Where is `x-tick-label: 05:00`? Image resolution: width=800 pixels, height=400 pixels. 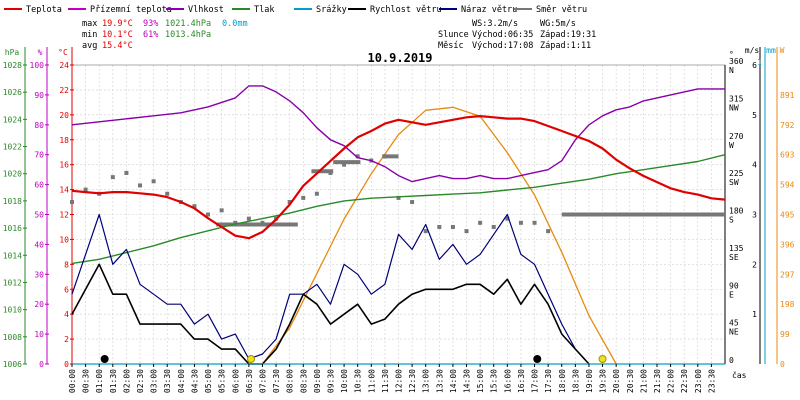
x-tick-label: 05:00 is located at coordinates (208, 381).